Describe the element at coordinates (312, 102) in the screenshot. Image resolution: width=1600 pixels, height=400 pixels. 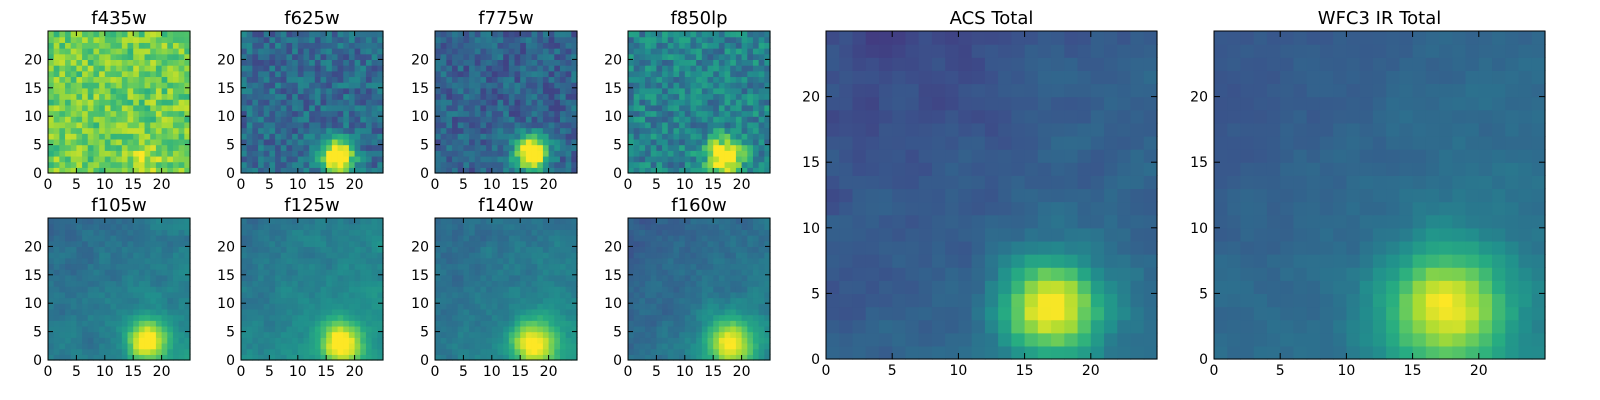
I see `axes-frame` at that location.